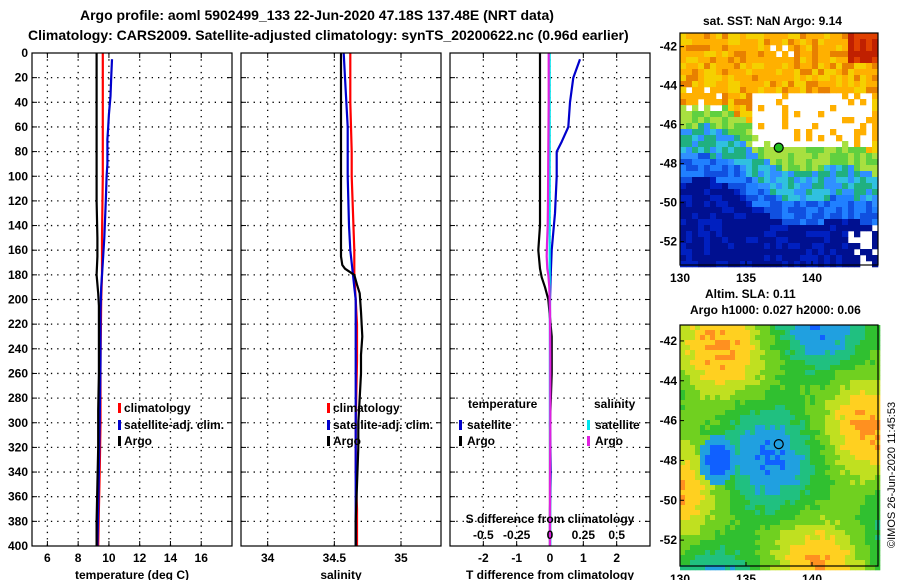  I want to click on diff-s-tick-label: -0.25, so click(517, 535).